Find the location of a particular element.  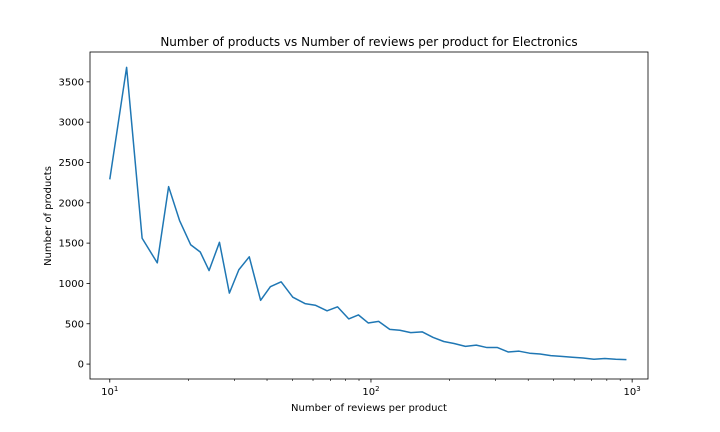

y-tick-label: 1500 is located at coordinates (71, 244).